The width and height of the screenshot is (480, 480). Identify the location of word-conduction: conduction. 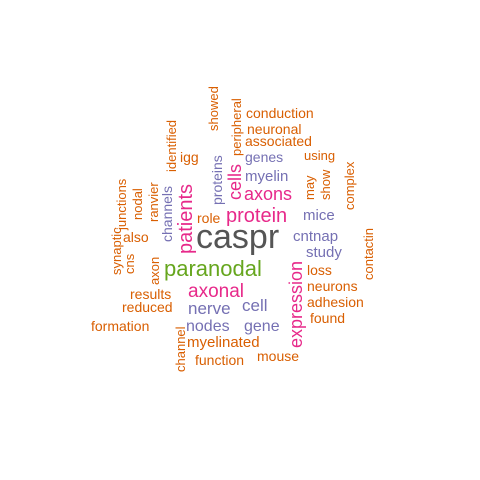
(280, 113).